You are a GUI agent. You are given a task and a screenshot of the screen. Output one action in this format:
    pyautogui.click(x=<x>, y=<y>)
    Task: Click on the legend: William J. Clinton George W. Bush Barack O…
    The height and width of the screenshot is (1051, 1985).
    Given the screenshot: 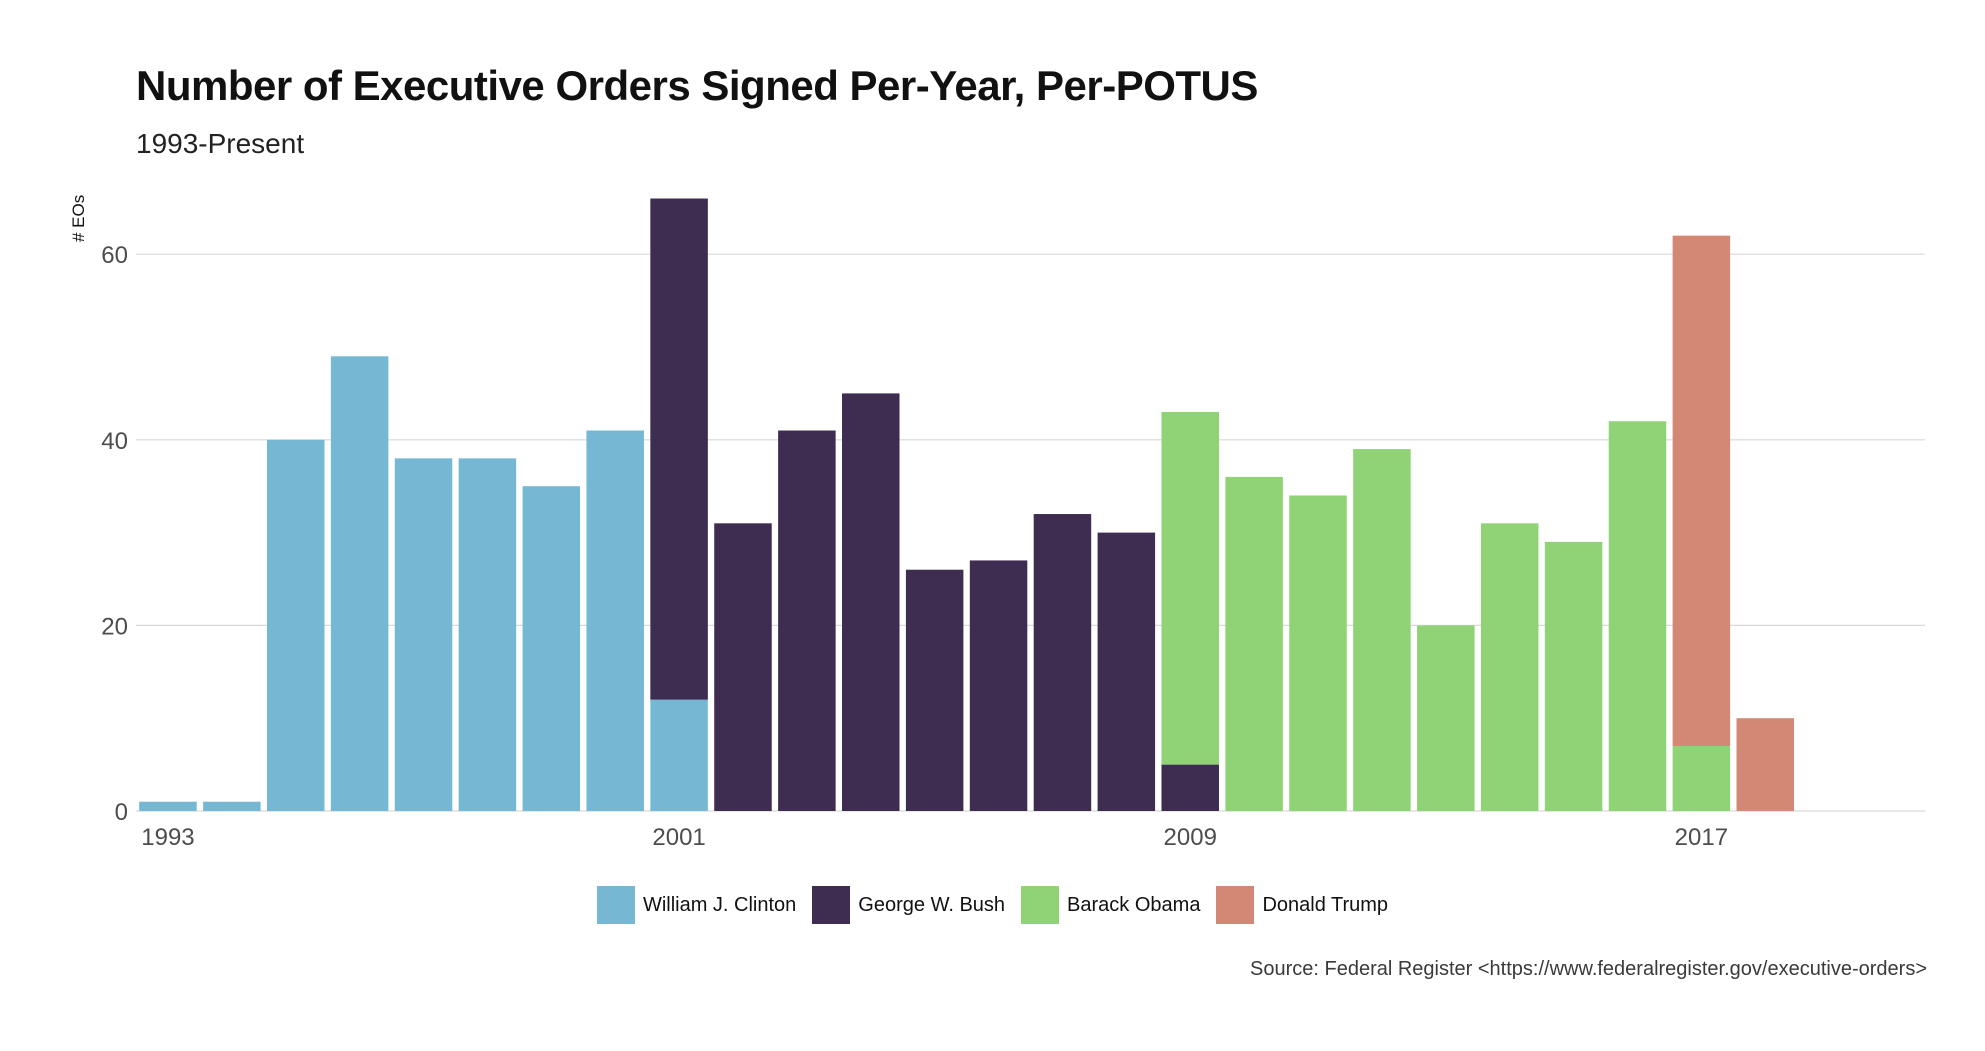 What is the action you would take?
    pyautogui.click(x=992, y=905)
    